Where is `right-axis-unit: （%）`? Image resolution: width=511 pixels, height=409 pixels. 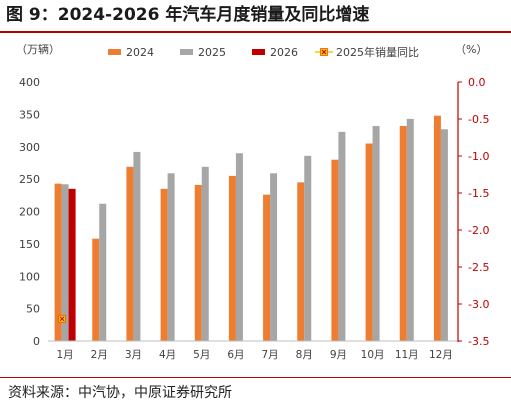 right-axis-unit: （%） is located at coordinates (471, 49).